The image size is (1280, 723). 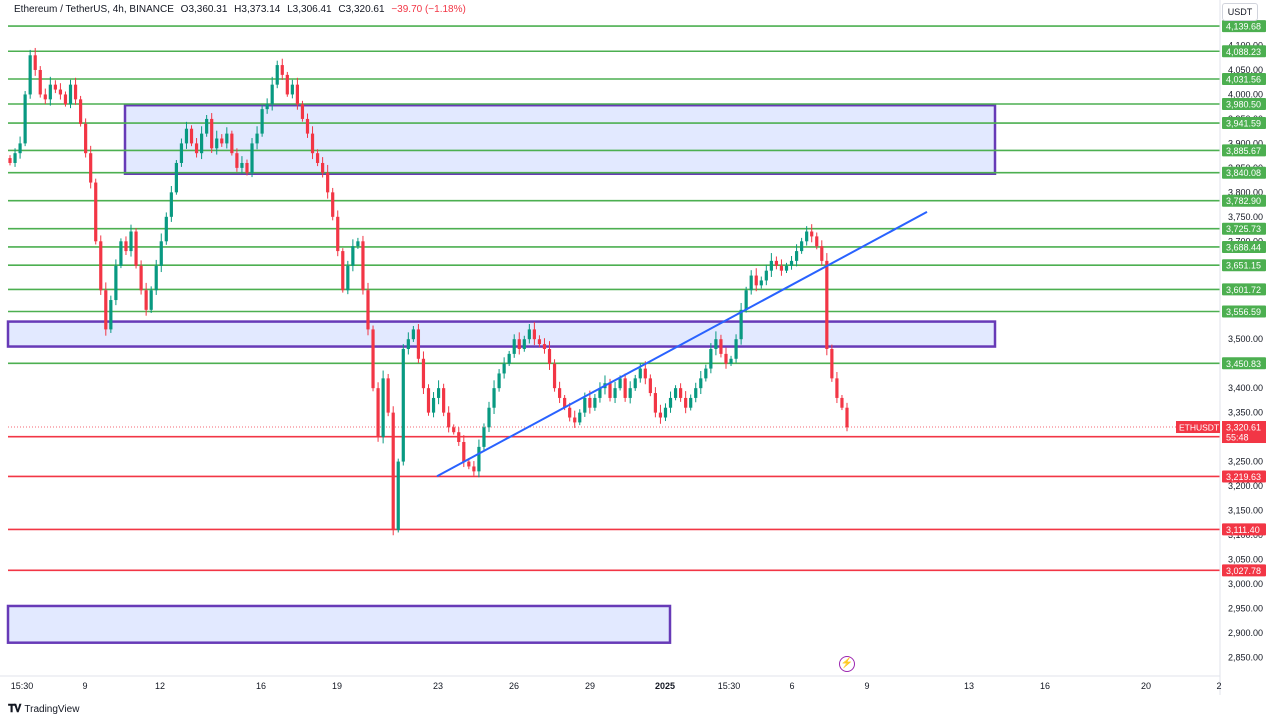 What do you see at coordinates (847, 664) in the screenshot?
I see `lightning-icon: ⚡` at bounding box center [847, 664].